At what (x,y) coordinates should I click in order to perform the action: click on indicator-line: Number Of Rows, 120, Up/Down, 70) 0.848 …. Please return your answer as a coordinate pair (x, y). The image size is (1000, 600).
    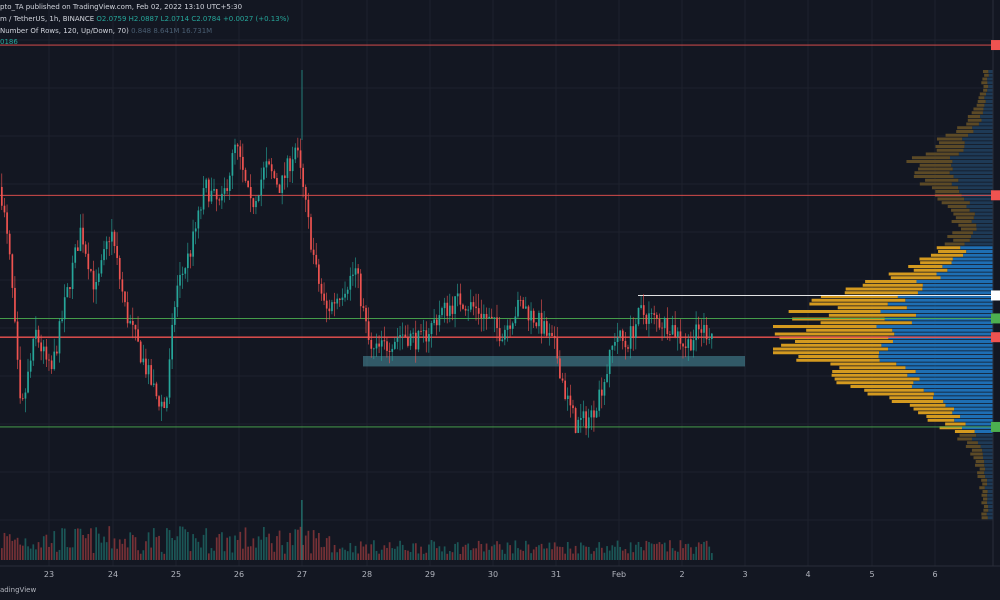
    Looking at the image, I should click on (106, 31).